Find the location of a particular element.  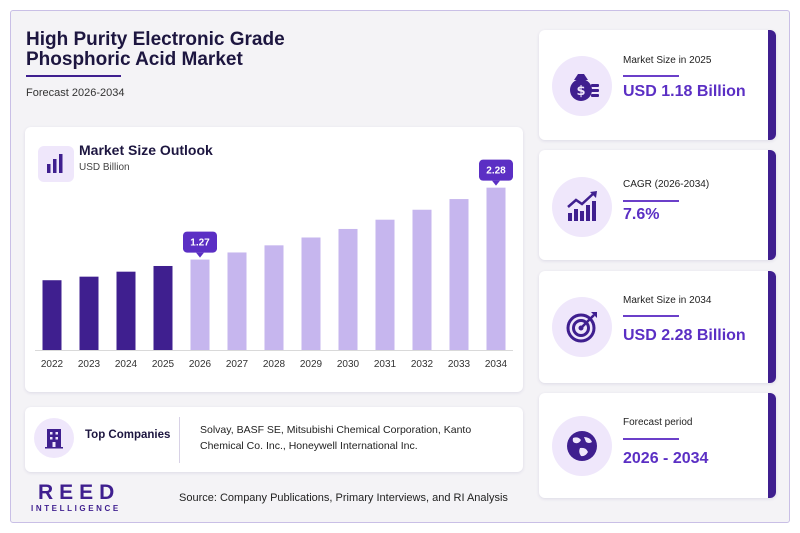

stat-label: Market Size in 2025 is located at coordinates (667, 60).